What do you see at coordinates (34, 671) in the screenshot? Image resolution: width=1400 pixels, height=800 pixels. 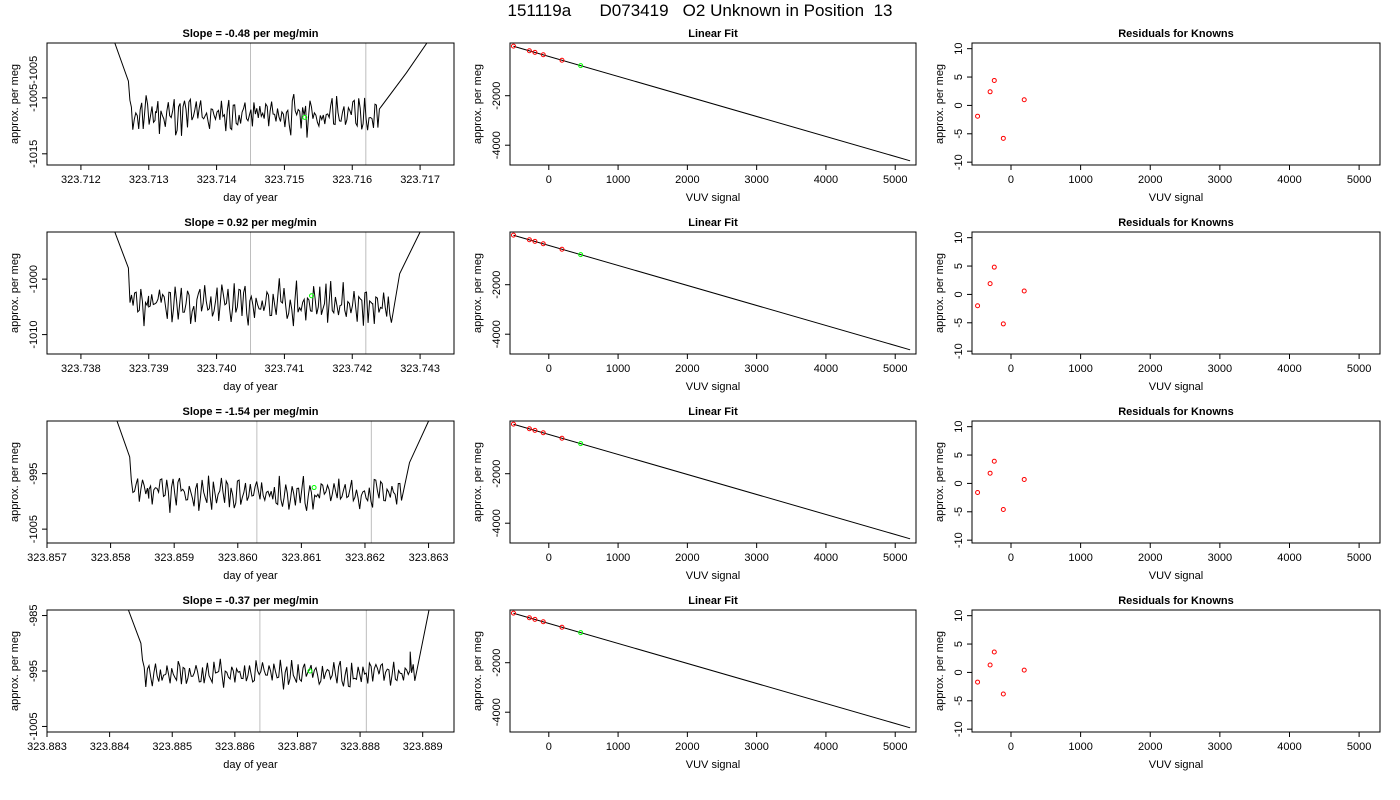 I see `y-tick-label: -995` at bounding box center [34, 671].